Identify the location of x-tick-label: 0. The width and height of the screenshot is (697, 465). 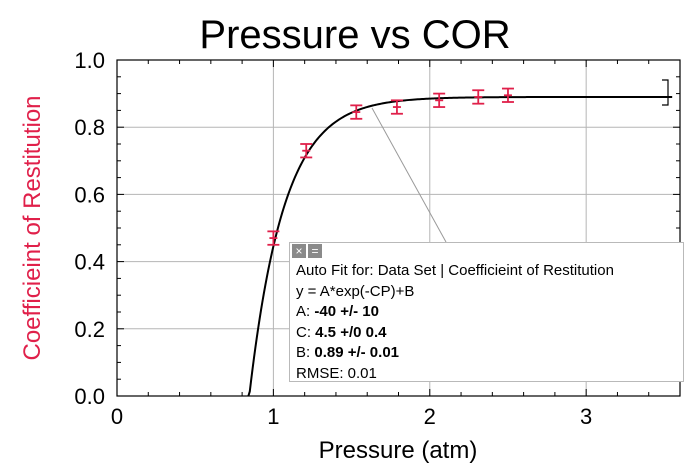
(117, 416).